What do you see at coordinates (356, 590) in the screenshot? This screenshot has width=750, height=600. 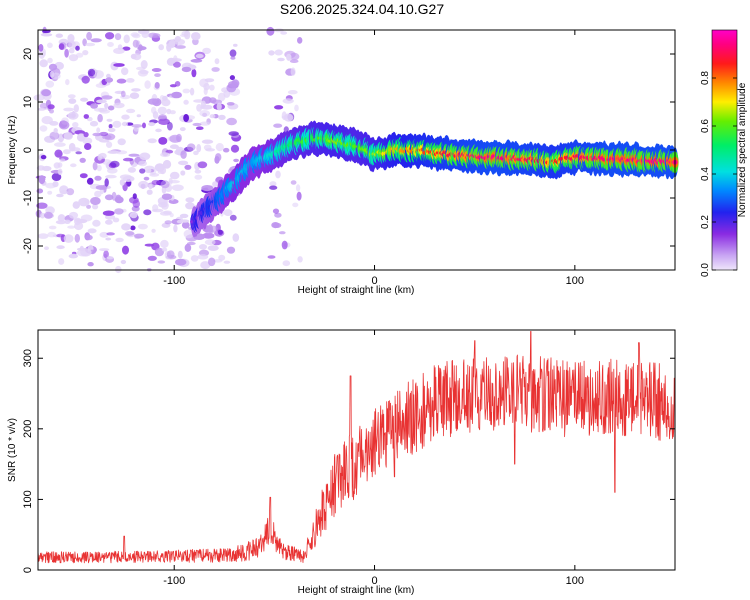 I see `snr-x-axis-label: Height of straight line (km)` at bounding box center [356, 590].